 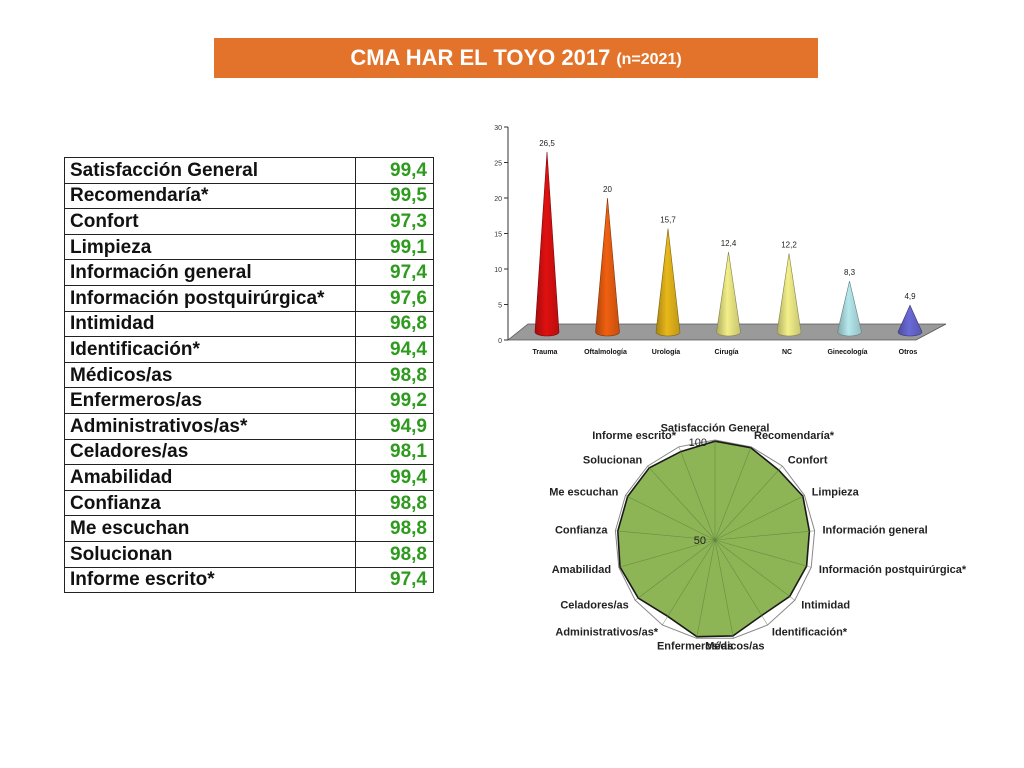 I want to click on row-value: 94,9, so click(x=394, y=426).